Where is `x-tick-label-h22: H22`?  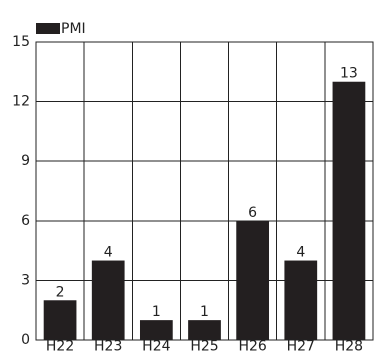
x-tick-label-h22: H22 is located at coordinates (60, 346).